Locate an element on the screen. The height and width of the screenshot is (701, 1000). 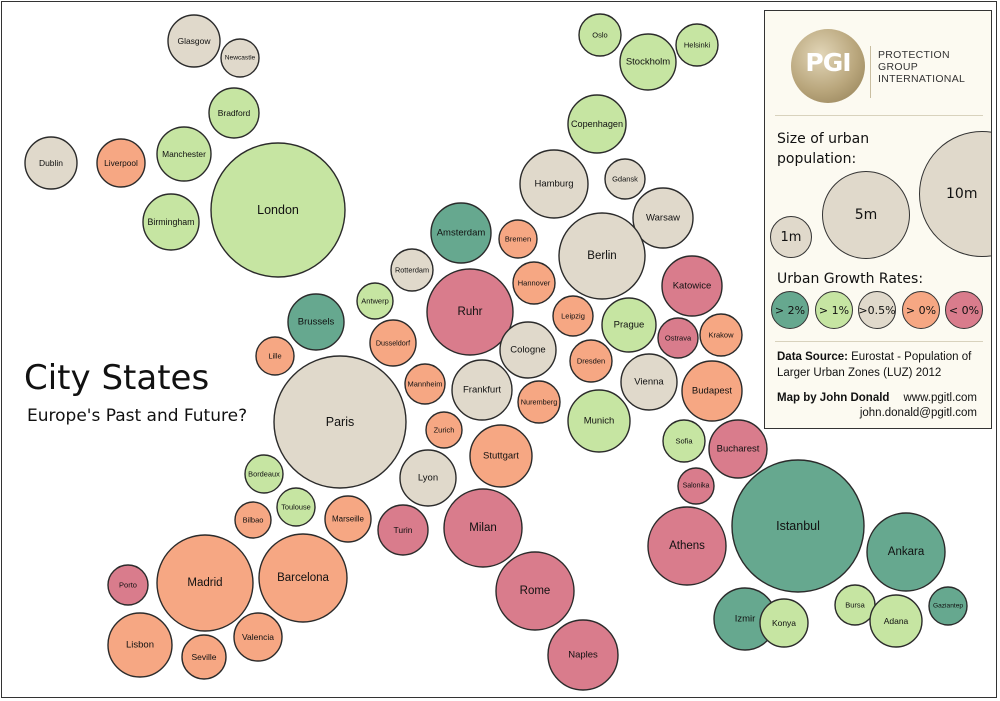
city-circle-ostrava is located at coordinates (678, 338).